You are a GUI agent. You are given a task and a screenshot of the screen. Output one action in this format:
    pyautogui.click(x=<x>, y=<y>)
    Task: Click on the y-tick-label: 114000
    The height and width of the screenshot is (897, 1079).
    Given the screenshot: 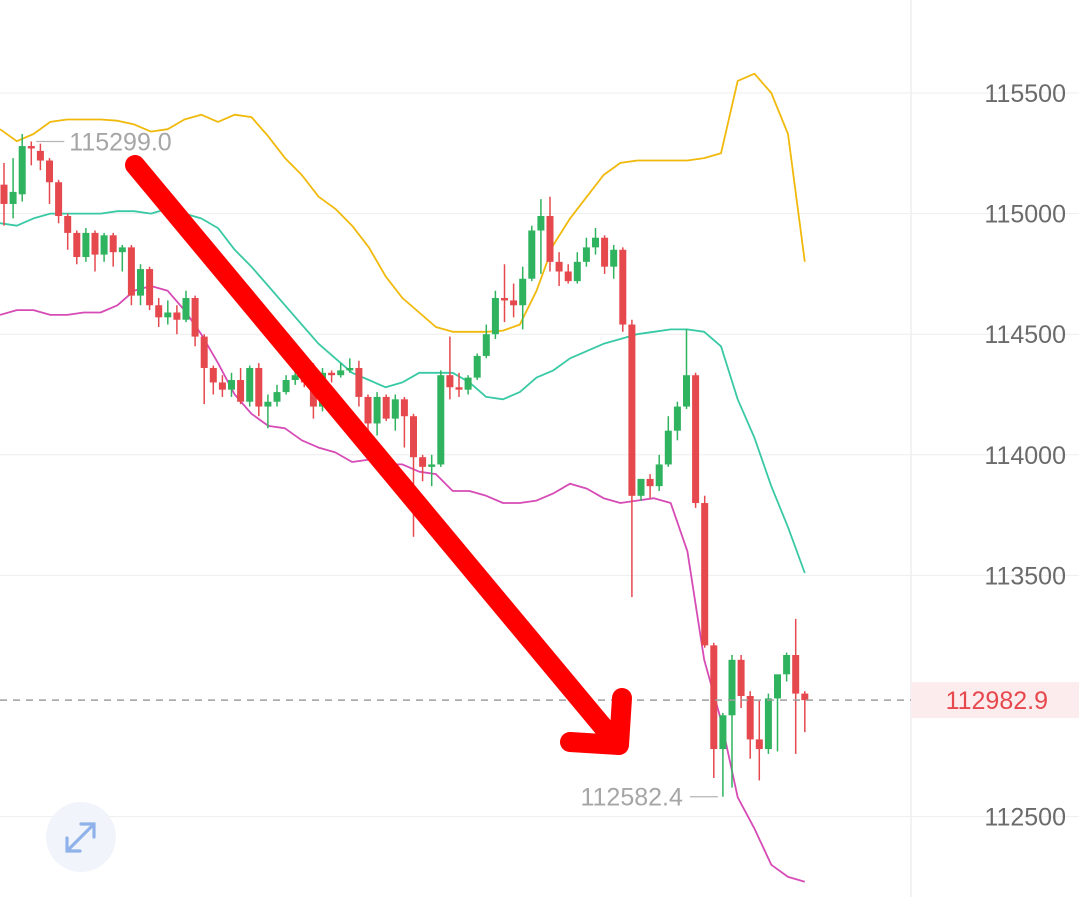 What is the action you would take?
    pyautogui.click(x=1025, y=456)
    